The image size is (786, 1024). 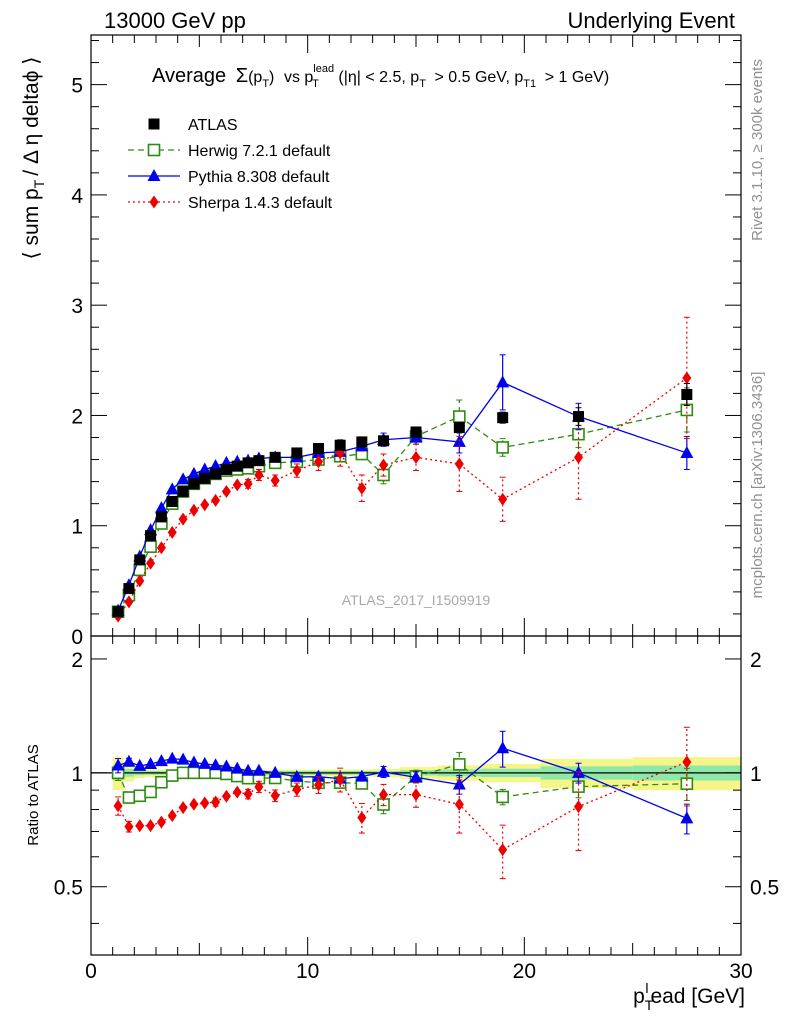 I want to click on legend-marker-atlas, so click(x=154, y=124).